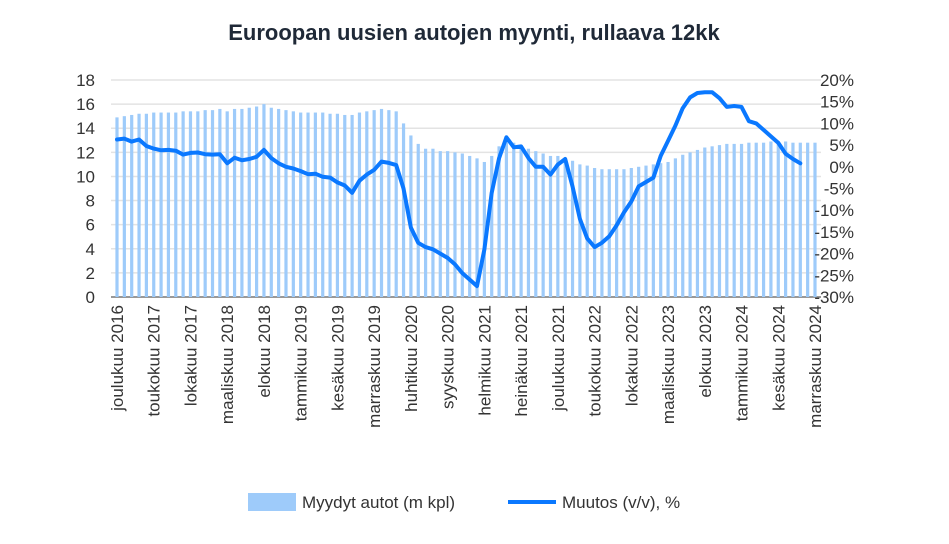  What do you see at coordinates (190, 355) in the screenshot?
I see `x-axis-tick-label: lokakuu 2017` at bounding box center [190, 355].